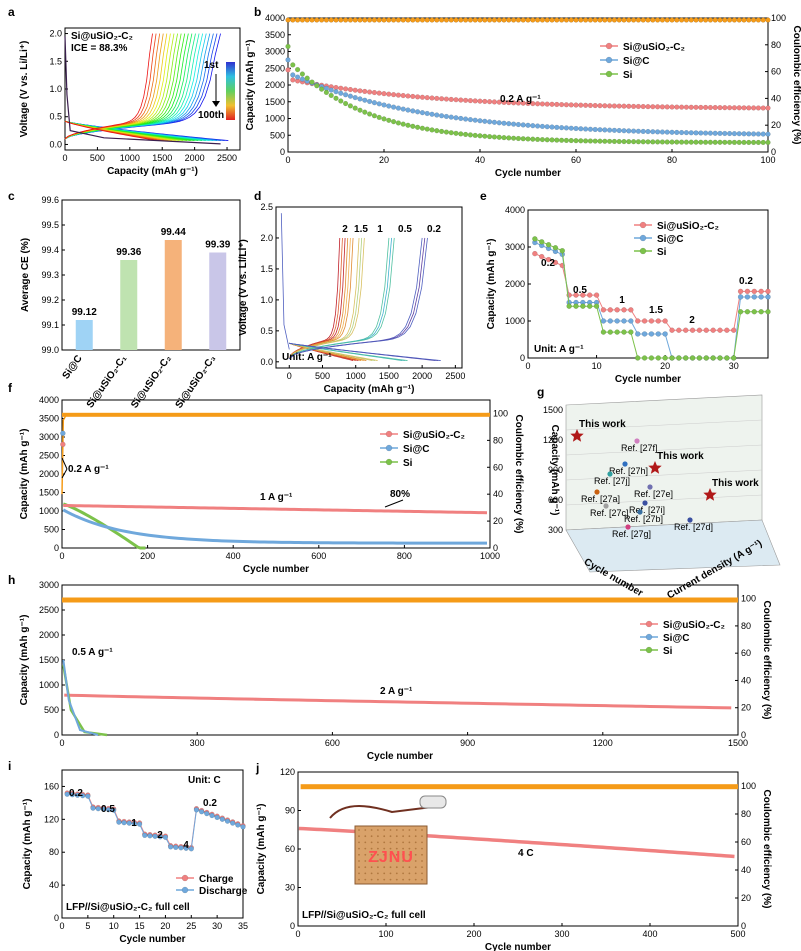 Image resolution: width=801 pixels, height=951 pixels. Describe the element at coordinates (11, 12) in the screenshot. I see `panel-label-a: a` at that location.